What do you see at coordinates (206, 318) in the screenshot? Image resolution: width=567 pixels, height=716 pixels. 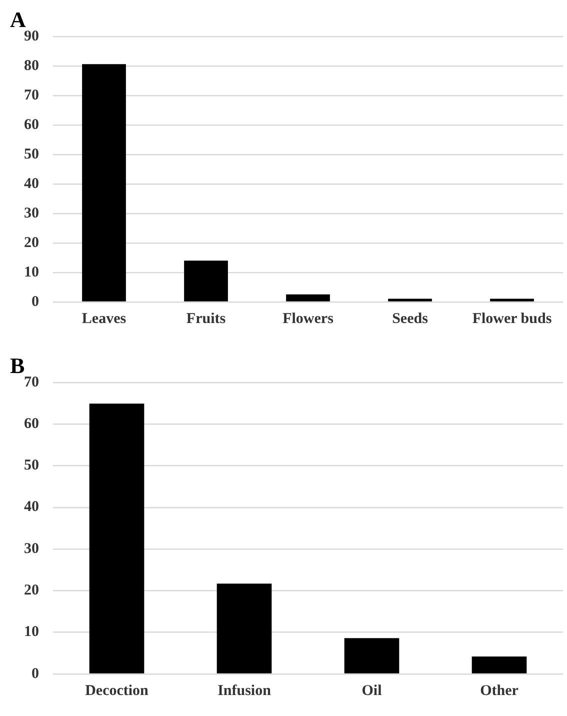 I see `x-tick-label: Fruits` at bounding box center [206, 318].